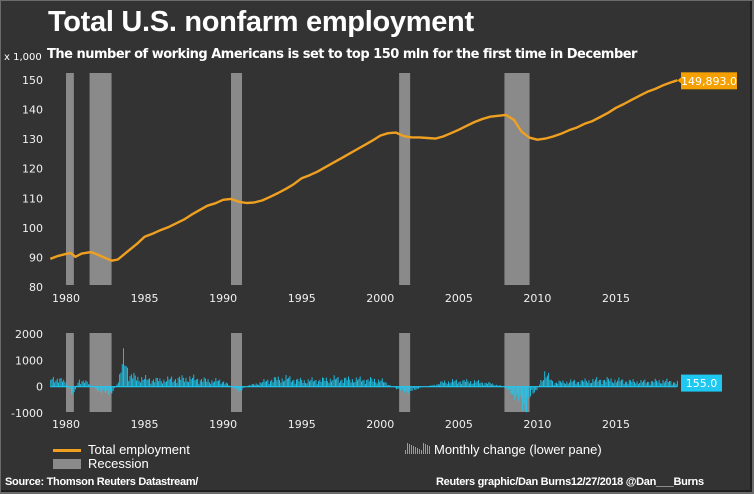 This screenshot has width=754, height=494. I want to click on y-tick-label: 150, so click(32, 80).